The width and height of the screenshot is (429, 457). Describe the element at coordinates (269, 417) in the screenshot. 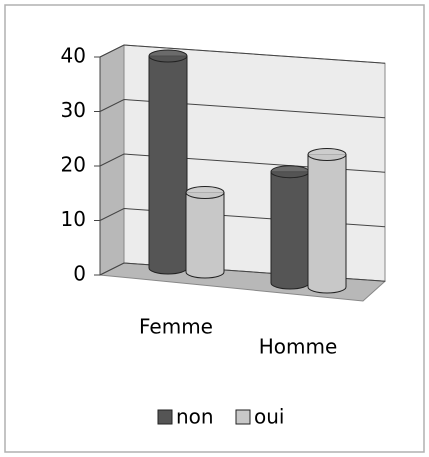

I see `legend-label: oui` at that location.